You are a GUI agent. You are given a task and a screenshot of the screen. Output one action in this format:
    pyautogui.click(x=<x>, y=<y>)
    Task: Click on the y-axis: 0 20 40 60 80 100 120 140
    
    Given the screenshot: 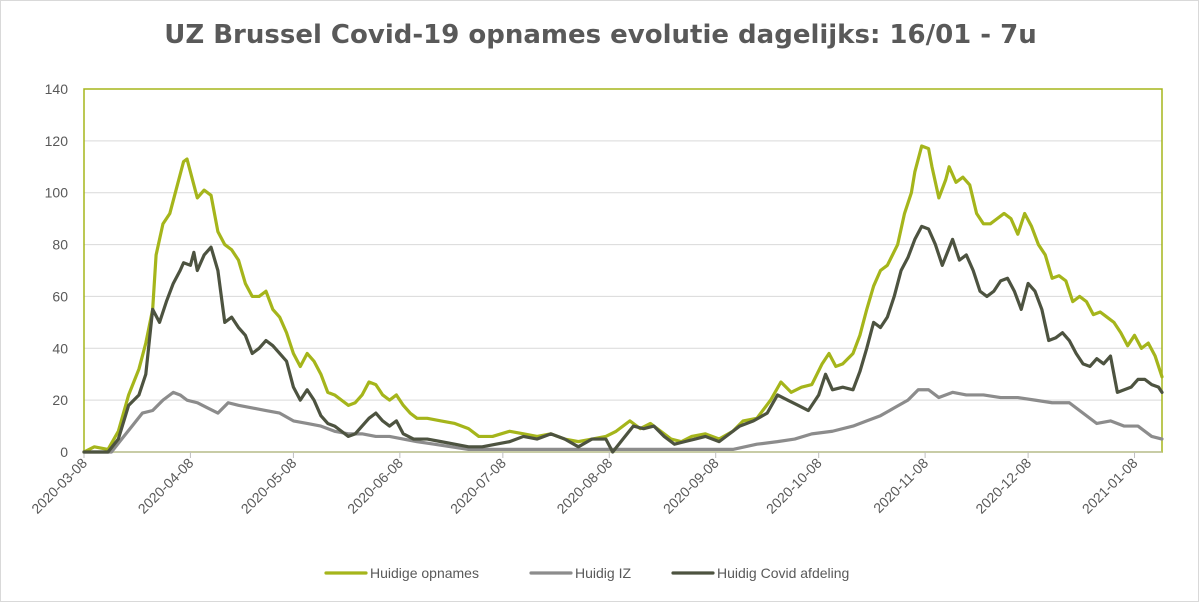 What is the action you would take?
    pyautogui.click(x=57, y=270)
    